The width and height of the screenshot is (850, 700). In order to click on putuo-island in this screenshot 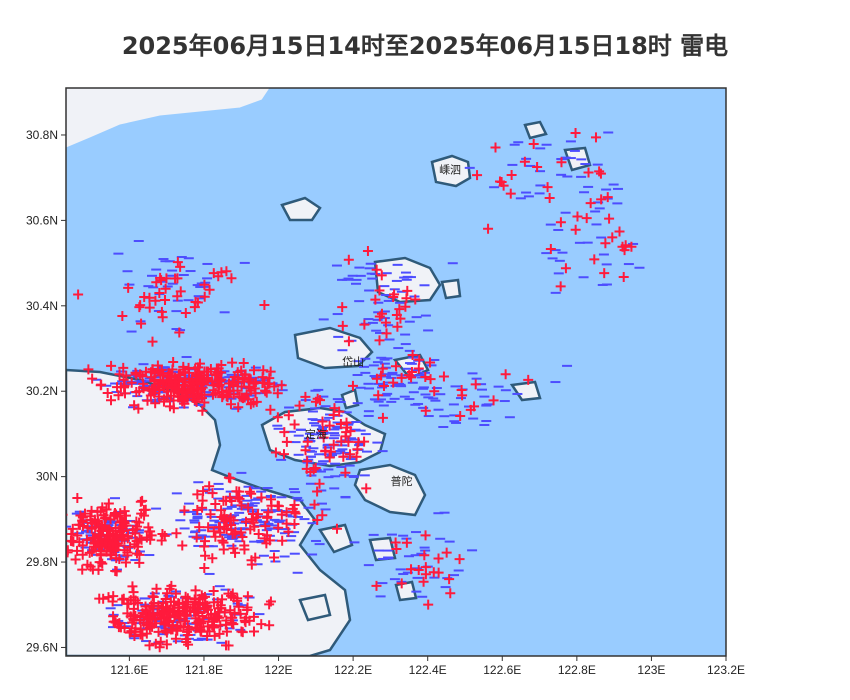, I will do `click(390, 490)`.